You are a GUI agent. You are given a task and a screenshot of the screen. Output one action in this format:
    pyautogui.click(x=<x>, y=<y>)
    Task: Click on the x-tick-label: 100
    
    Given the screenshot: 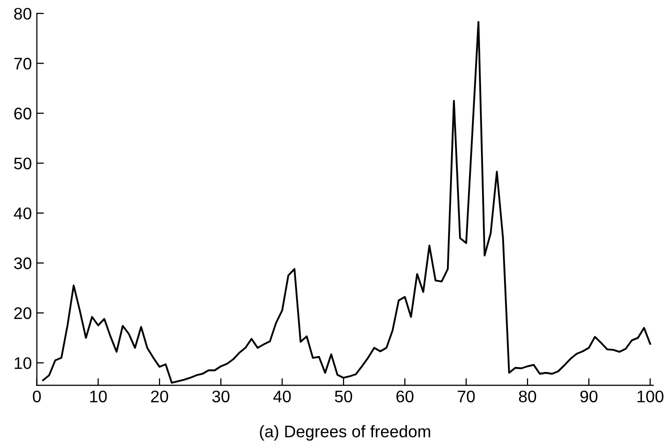 What is the action you would take?
    pyautogui.click(x=651, y=396)
    